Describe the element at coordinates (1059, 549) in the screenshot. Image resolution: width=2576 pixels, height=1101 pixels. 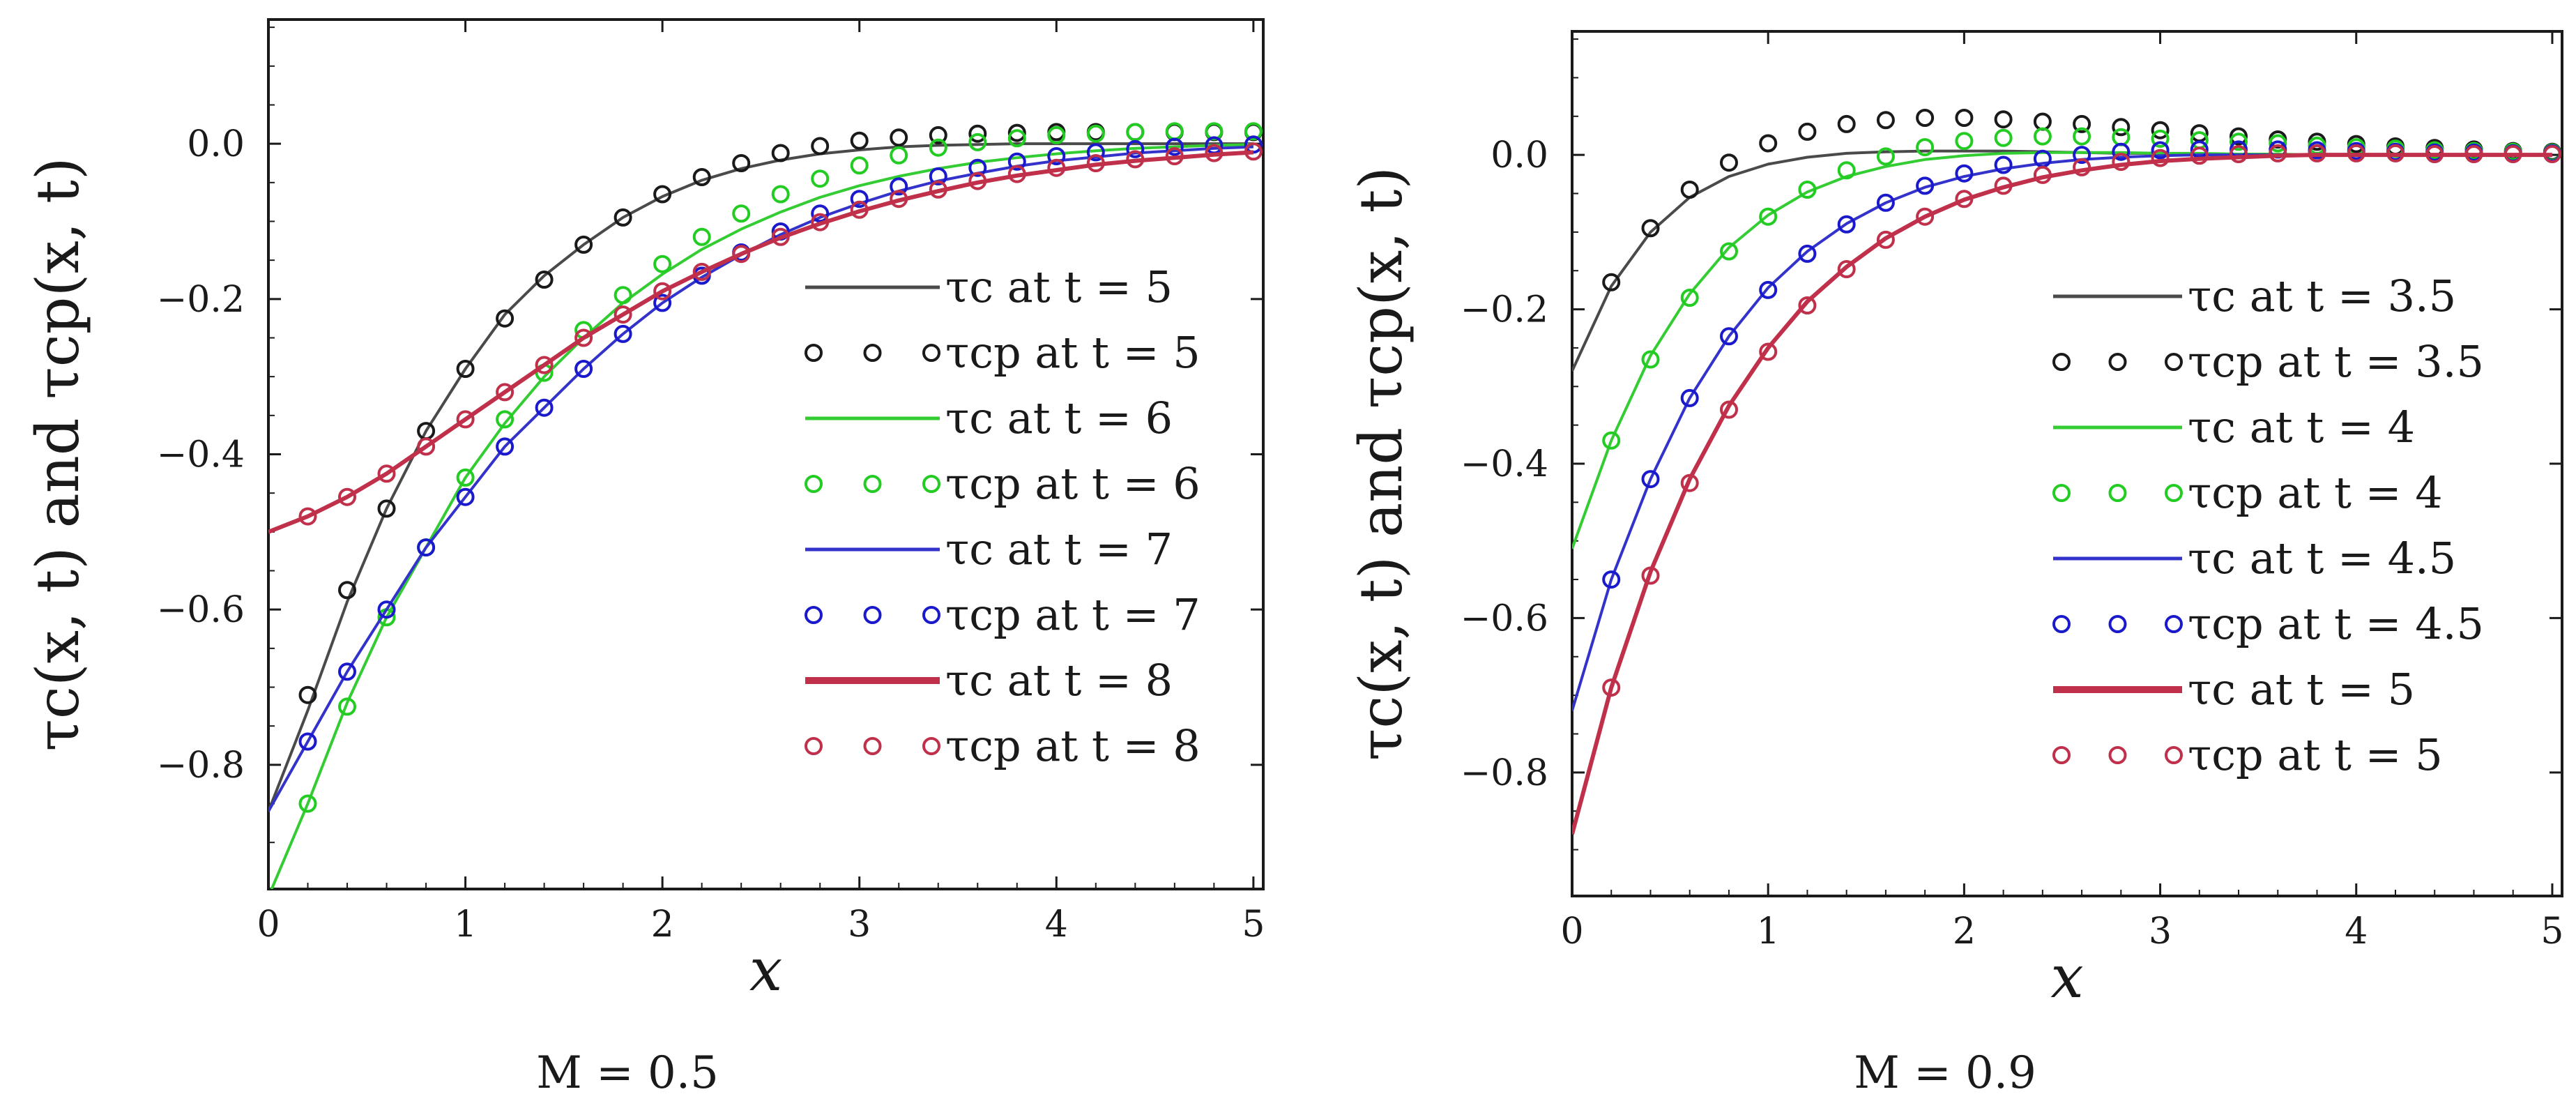
I see `legend-label: τc at t = 7` at that location.